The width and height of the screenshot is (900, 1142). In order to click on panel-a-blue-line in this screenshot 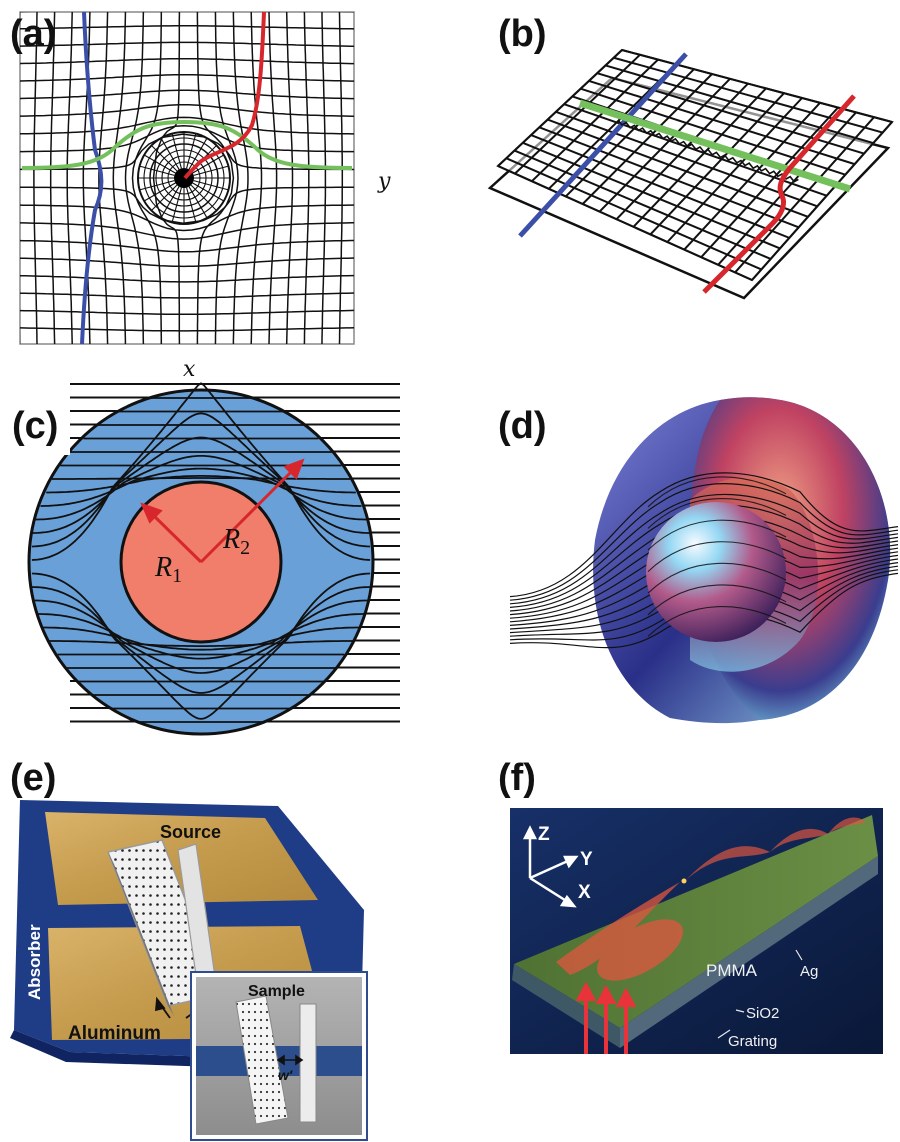, I will do `click(92, 178)`.